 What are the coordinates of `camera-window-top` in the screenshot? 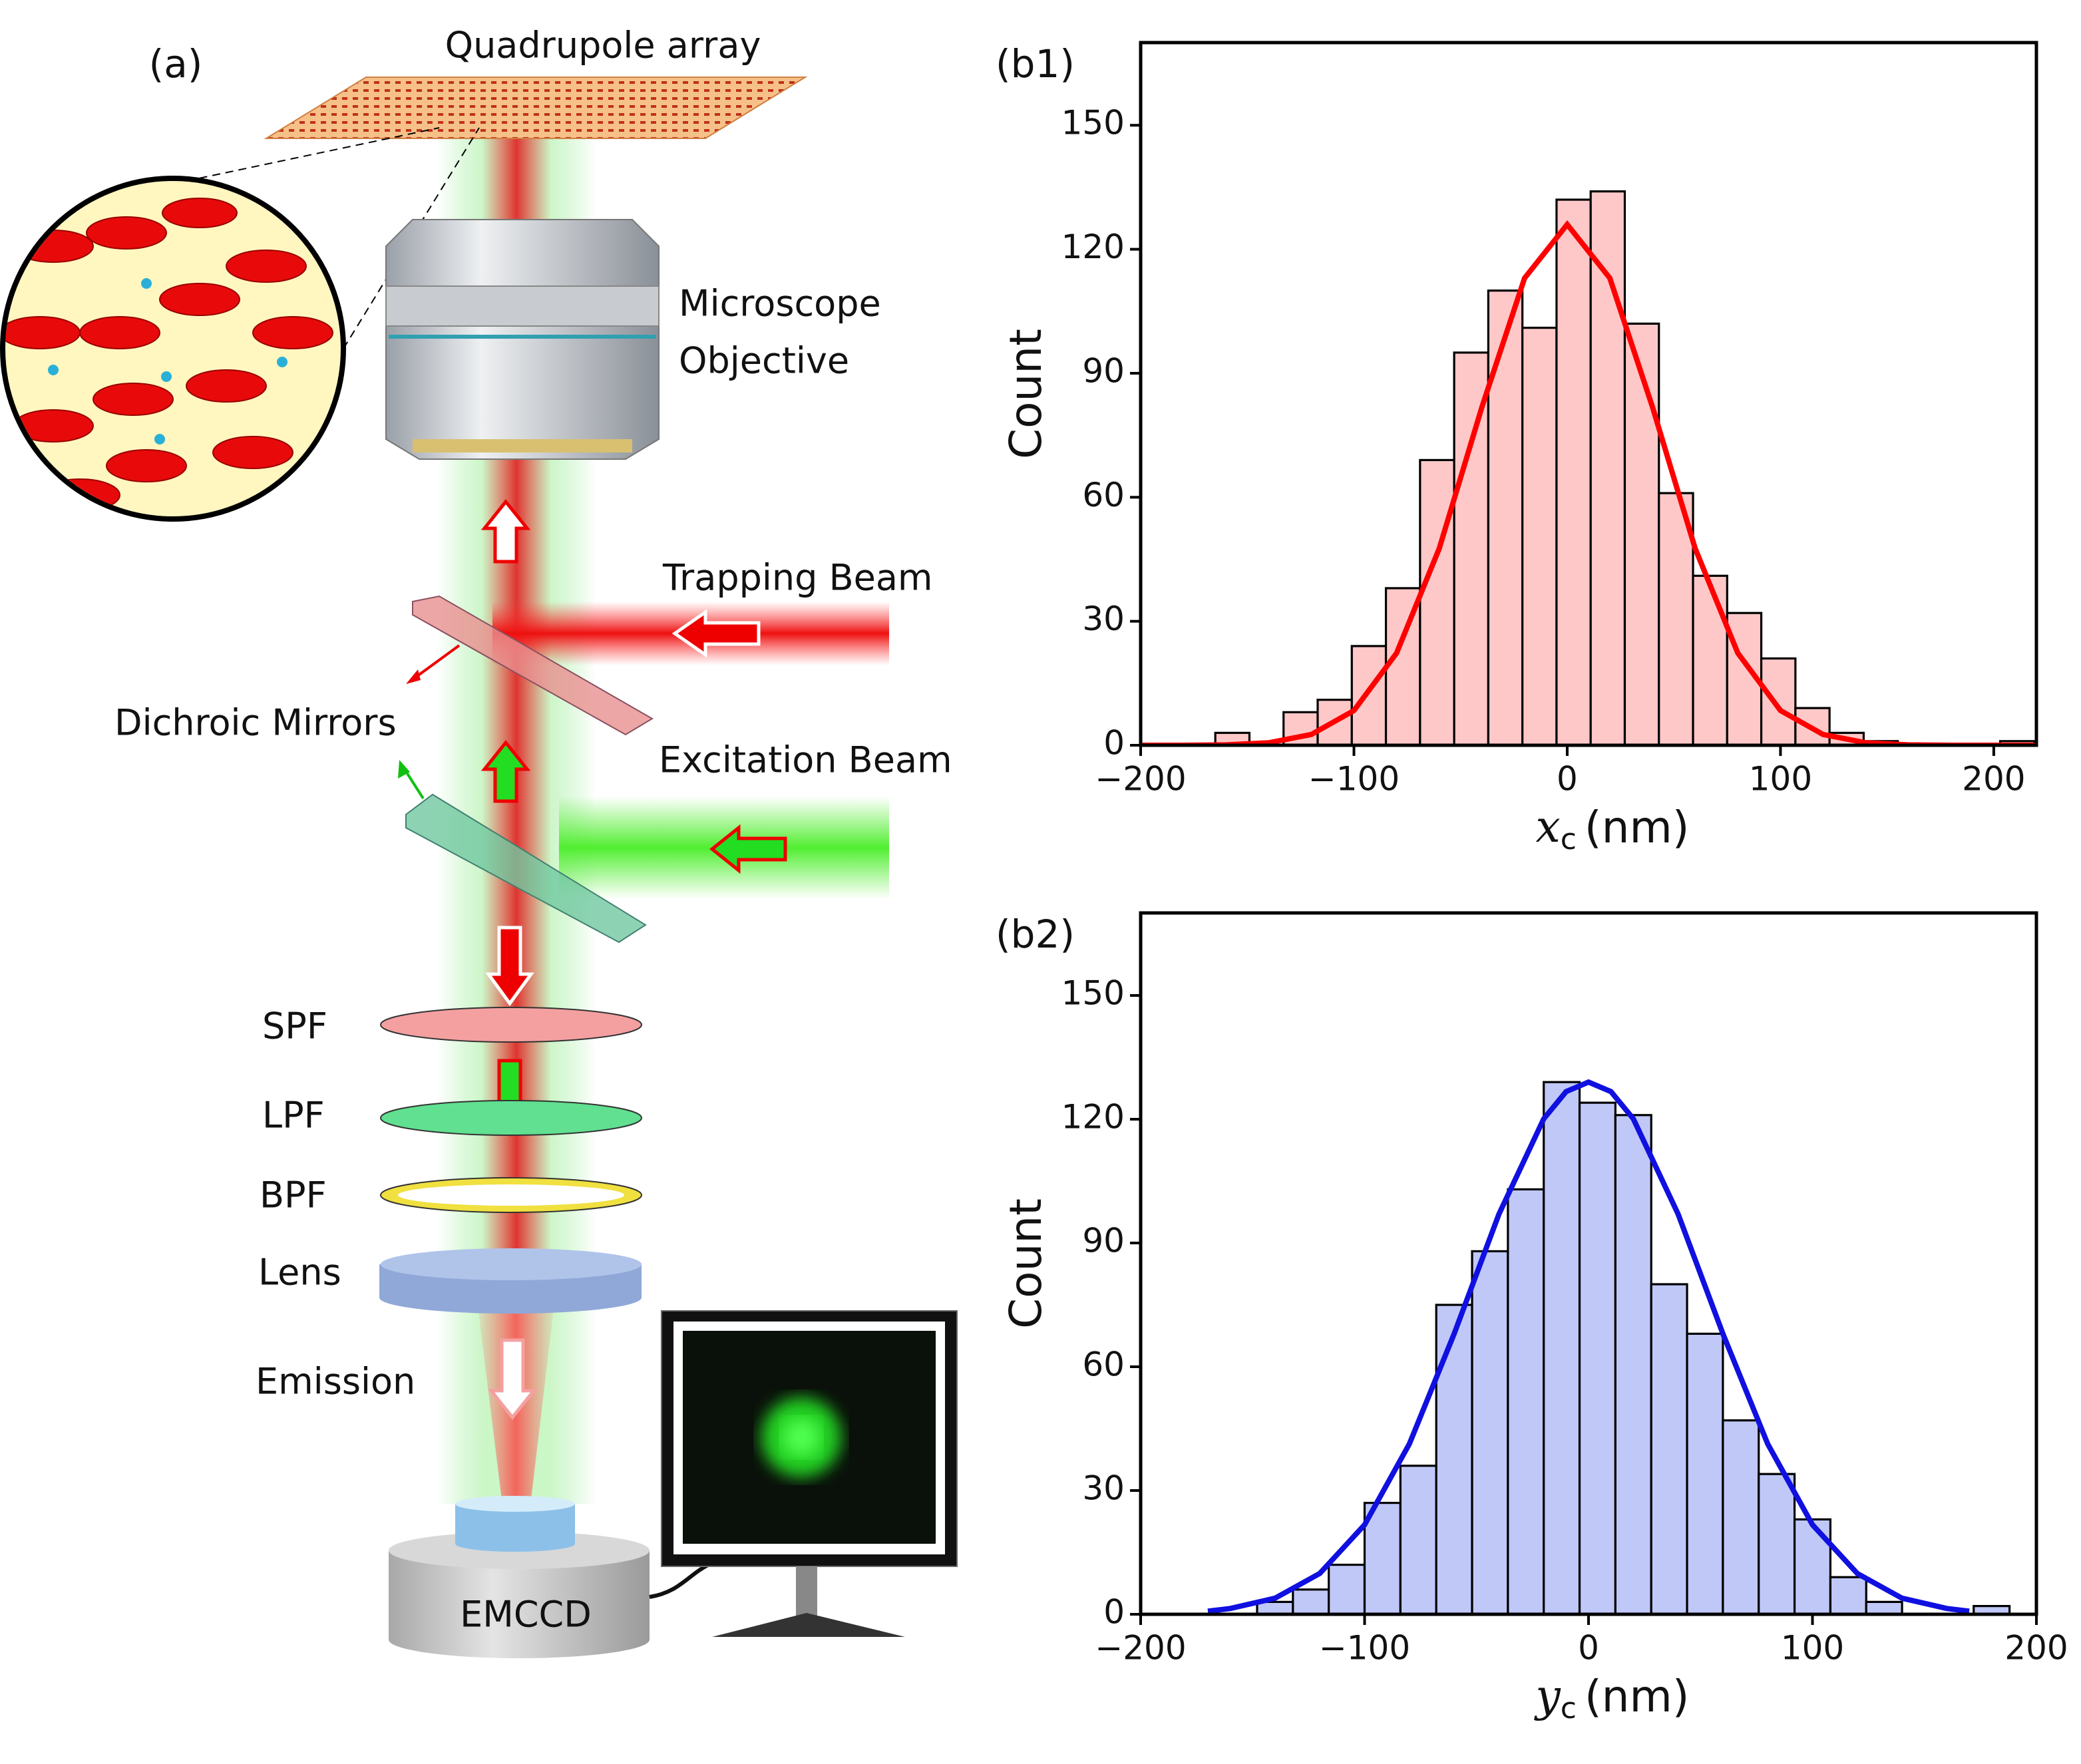 It's located at (515, 1504).